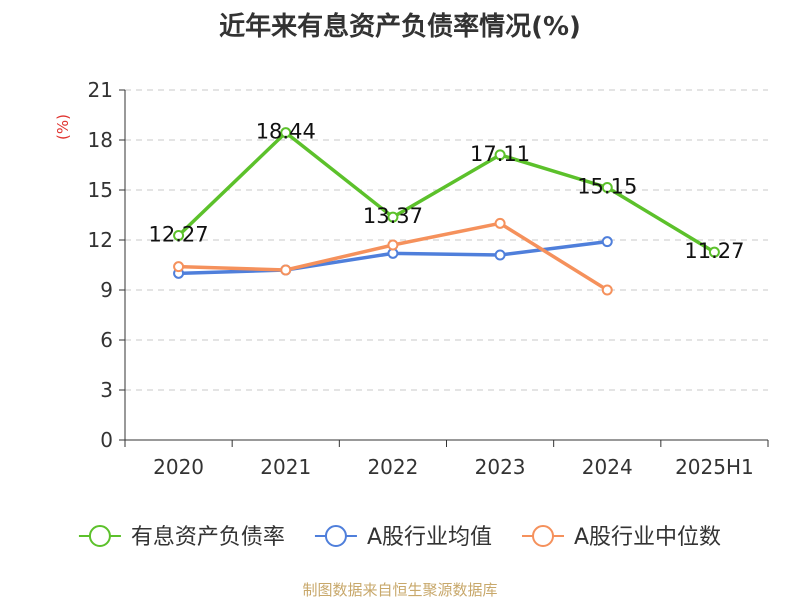 The image size is (800, 600). I want to click on data-label: 18.44, so click(286, 132).